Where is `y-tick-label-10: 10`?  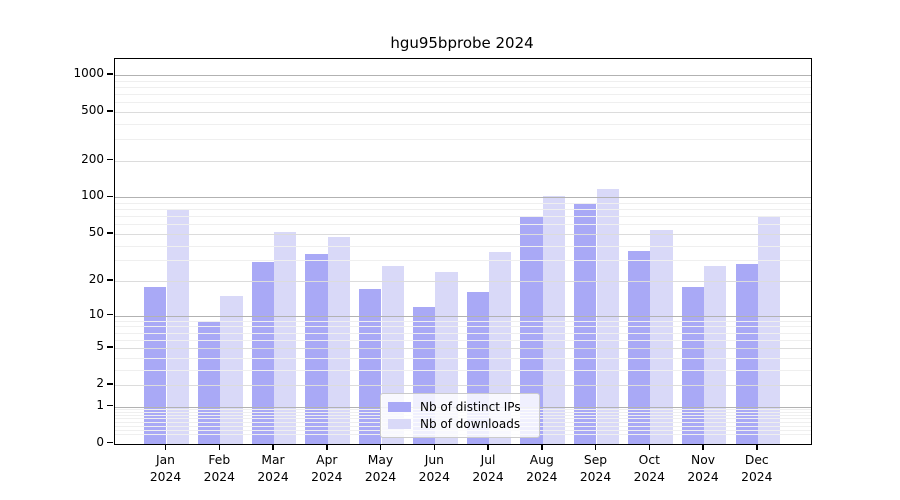 y-tick-label-10: 10 is located at coordinates (96, 313).